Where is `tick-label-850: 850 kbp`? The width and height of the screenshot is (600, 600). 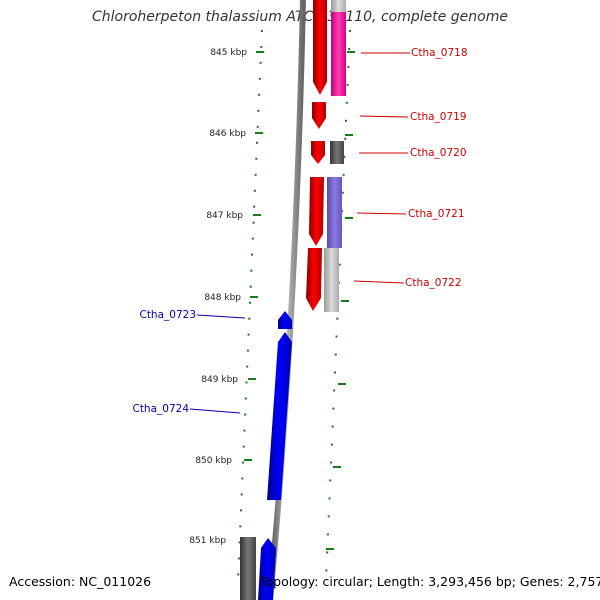 tick-label-850: 850 kbp is located at coordinates (213, 461).